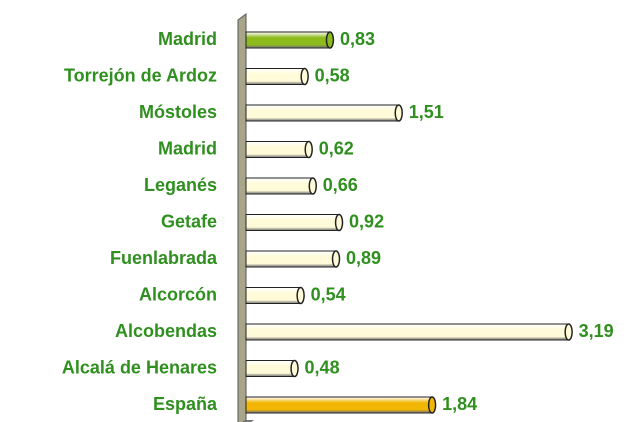 This screenshot has width=625, height=422. I want to click on value-label: 0,62, so click(336, 148).